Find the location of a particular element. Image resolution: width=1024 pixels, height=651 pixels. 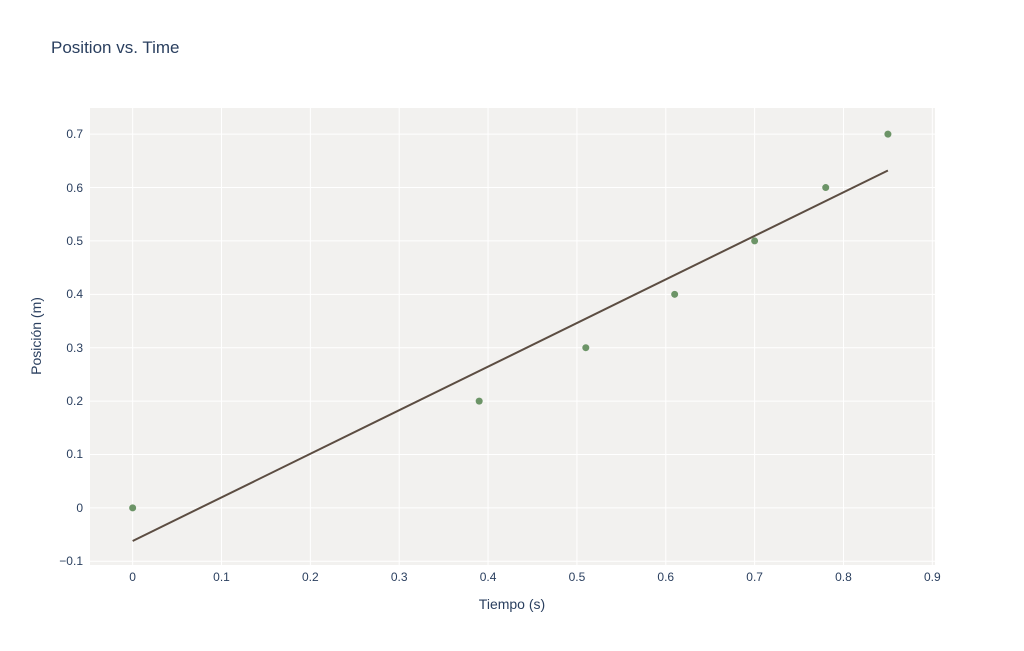

y-axis-title: Posición (m) is located at coordinates (36, 336).